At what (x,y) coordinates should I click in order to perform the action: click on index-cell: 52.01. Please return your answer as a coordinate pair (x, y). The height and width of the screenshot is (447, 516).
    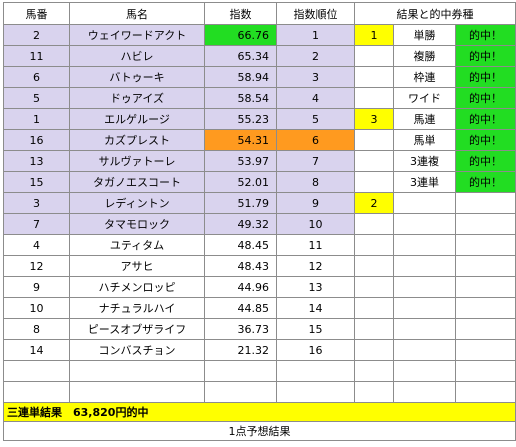
    Looking at the image, I should click on (240, 182).